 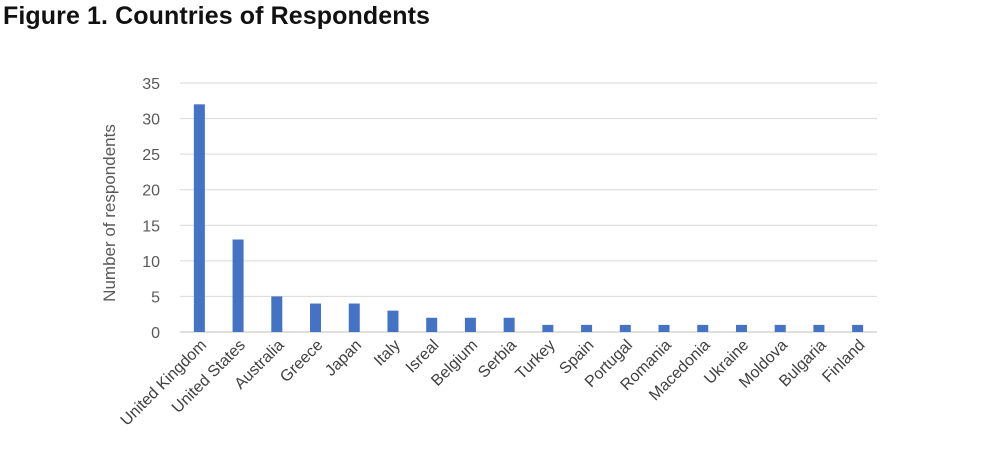 What do you see at coordinates (151, 226) in the screenshot?
I see `y-tick-label: 15` at bounding box center [151, 226].